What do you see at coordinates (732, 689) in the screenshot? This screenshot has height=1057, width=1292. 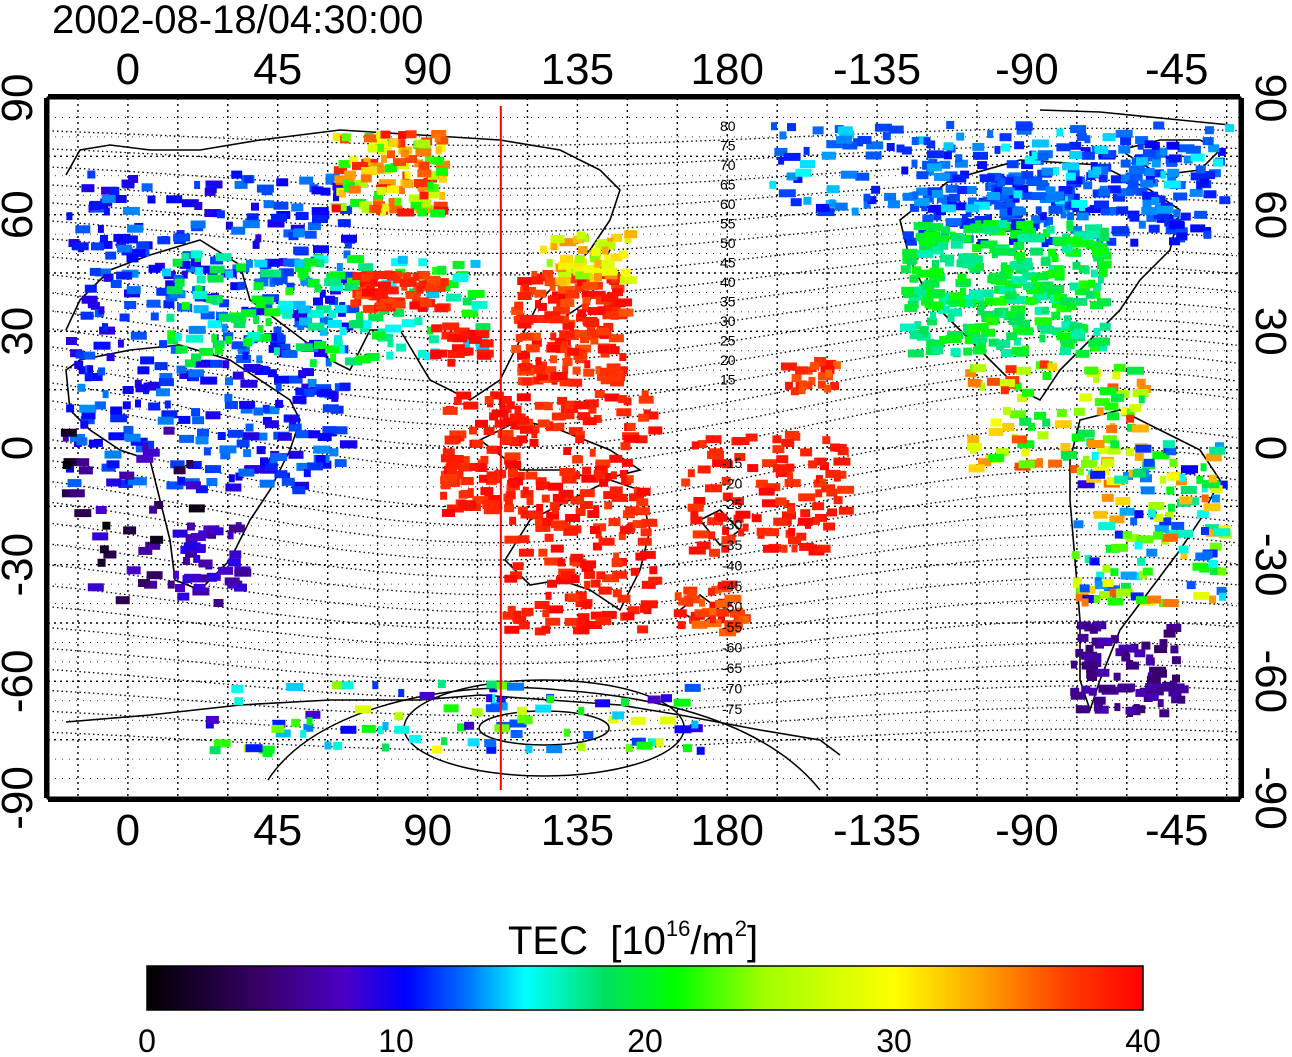 I see `contour-label: -70` at bounding box center [732, 689].